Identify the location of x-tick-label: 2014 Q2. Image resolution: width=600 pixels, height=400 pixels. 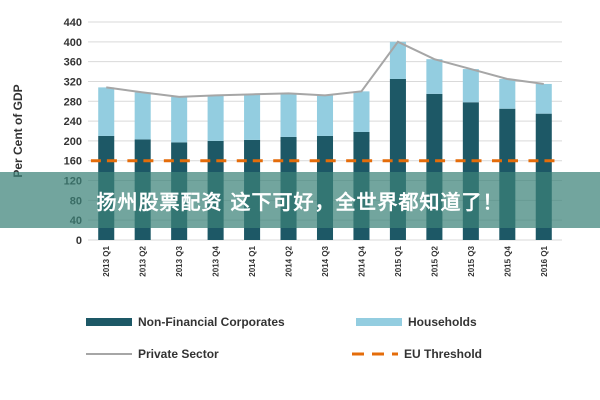
(289, 260).